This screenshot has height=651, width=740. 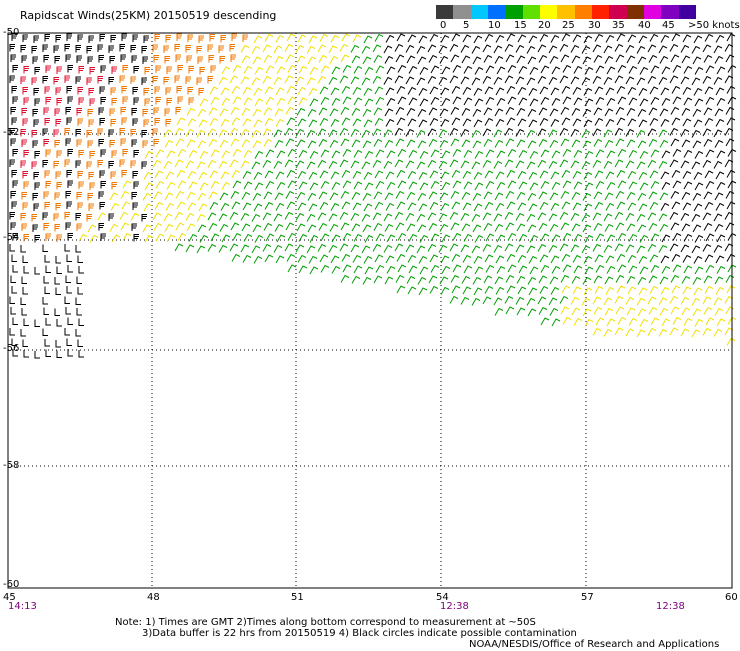 I want to click on time-label-middle: 12:38, so click(x=454, y=606).